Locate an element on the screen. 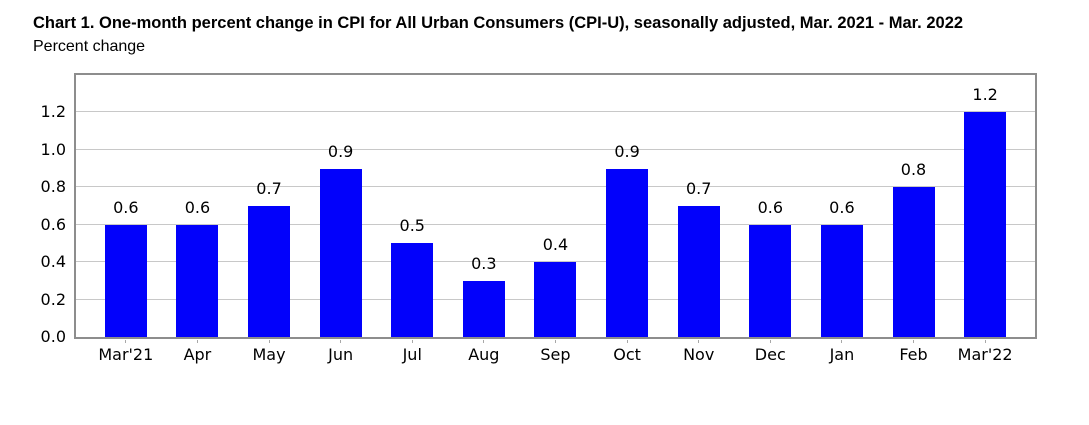 This screenshot has height=425, width=1089. x-tick-label: Feb is located at coordinates (913, 354).